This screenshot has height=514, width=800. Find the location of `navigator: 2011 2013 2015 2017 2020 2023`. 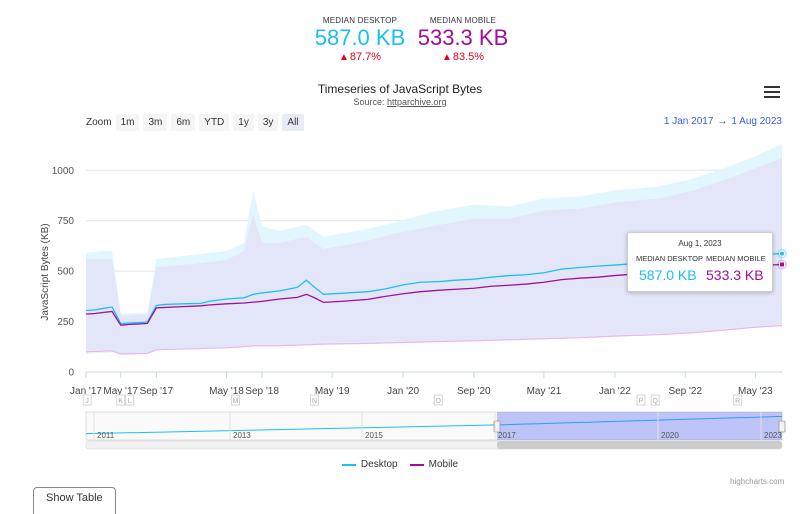

navigator: 2011 2013 2015 2017 2020 2023 is located at coordinates (435, 430).